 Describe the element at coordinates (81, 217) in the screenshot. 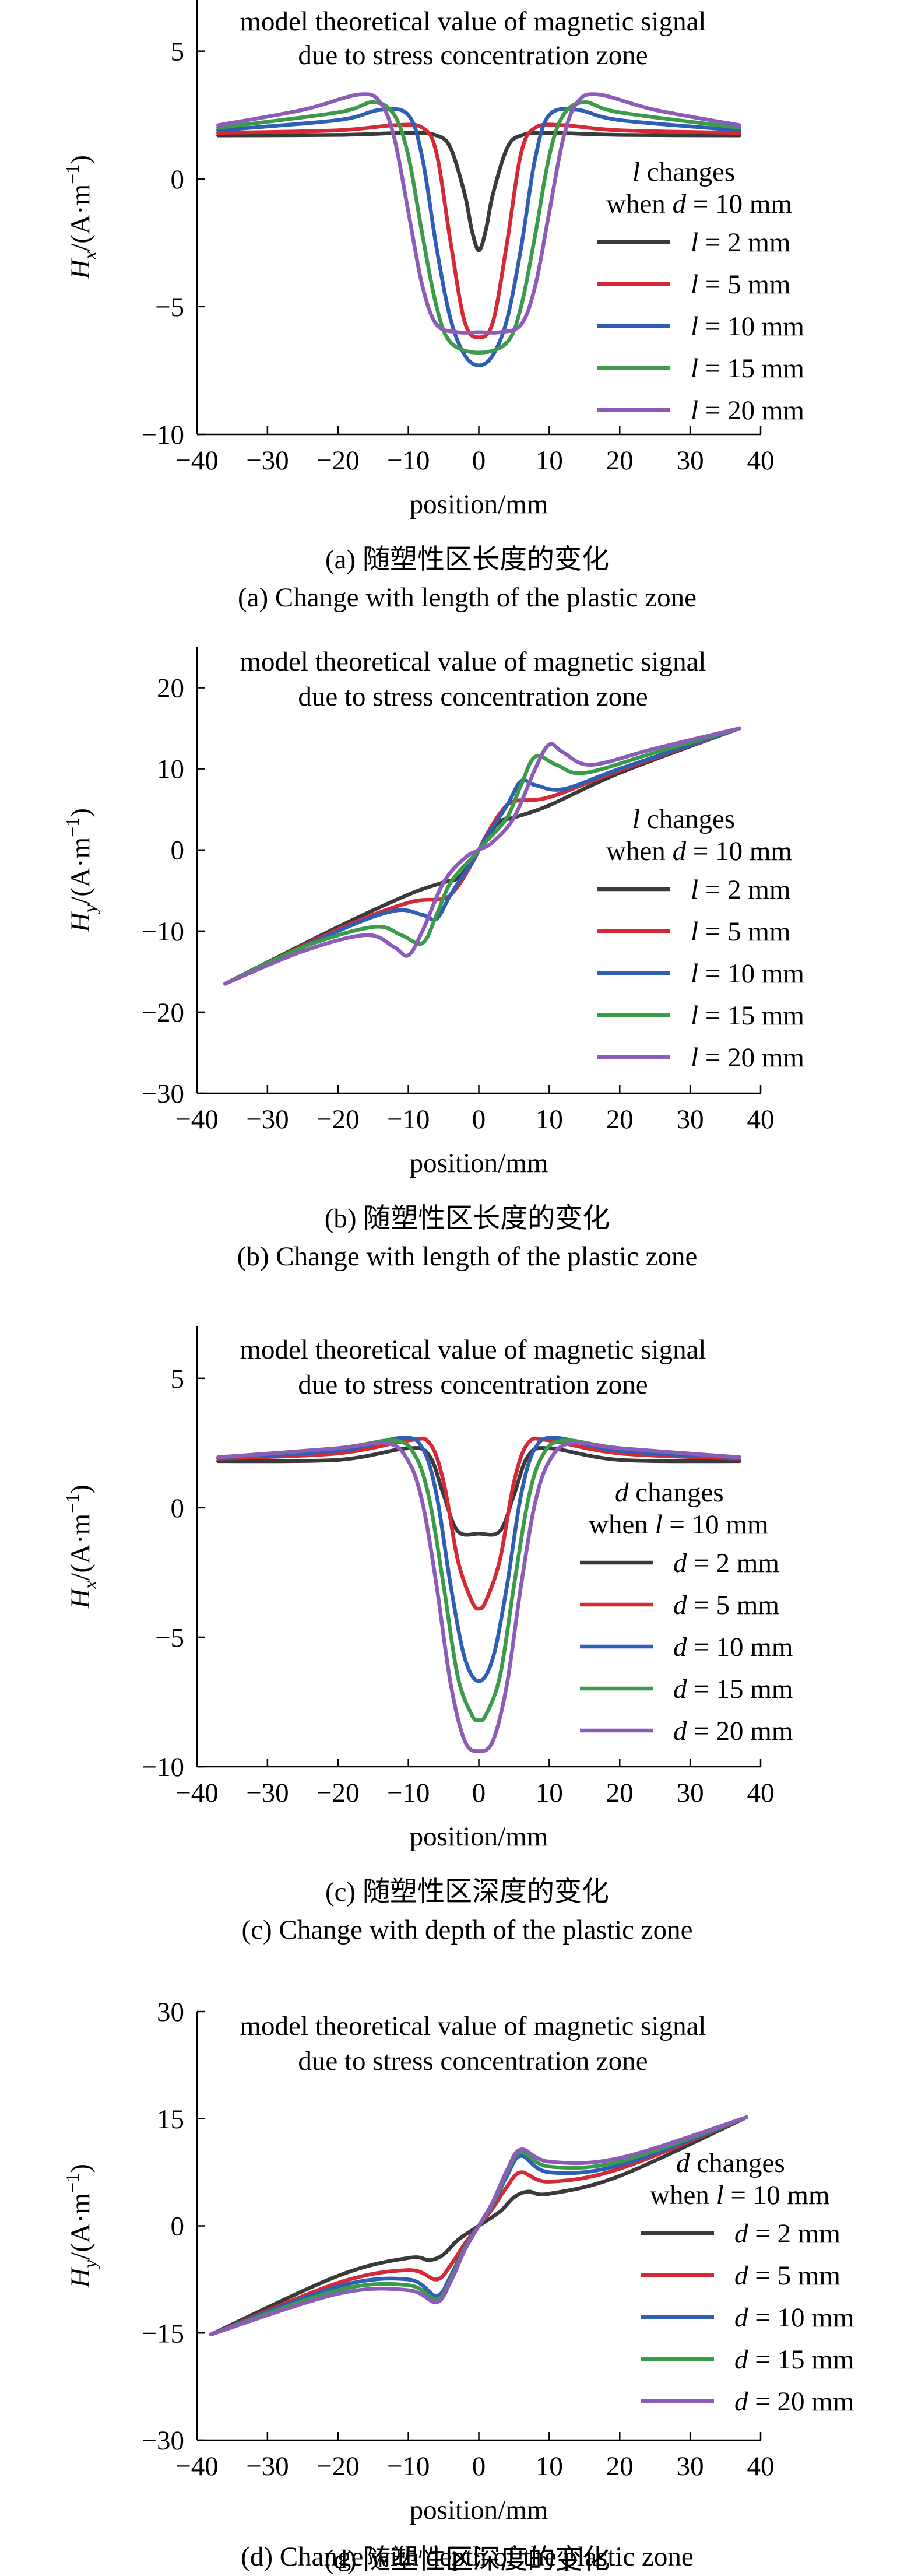

I see `y-axis-label: Hx/(A·m−1)` at that location.